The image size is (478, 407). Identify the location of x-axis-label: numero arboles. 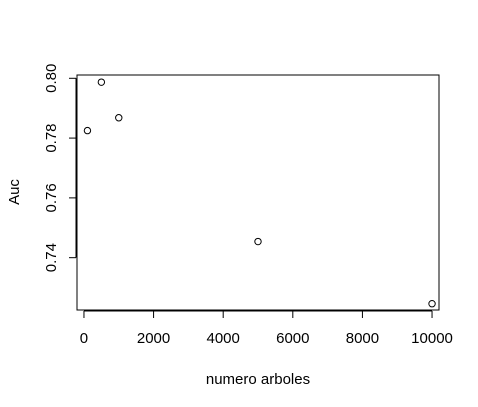
(258, 379).